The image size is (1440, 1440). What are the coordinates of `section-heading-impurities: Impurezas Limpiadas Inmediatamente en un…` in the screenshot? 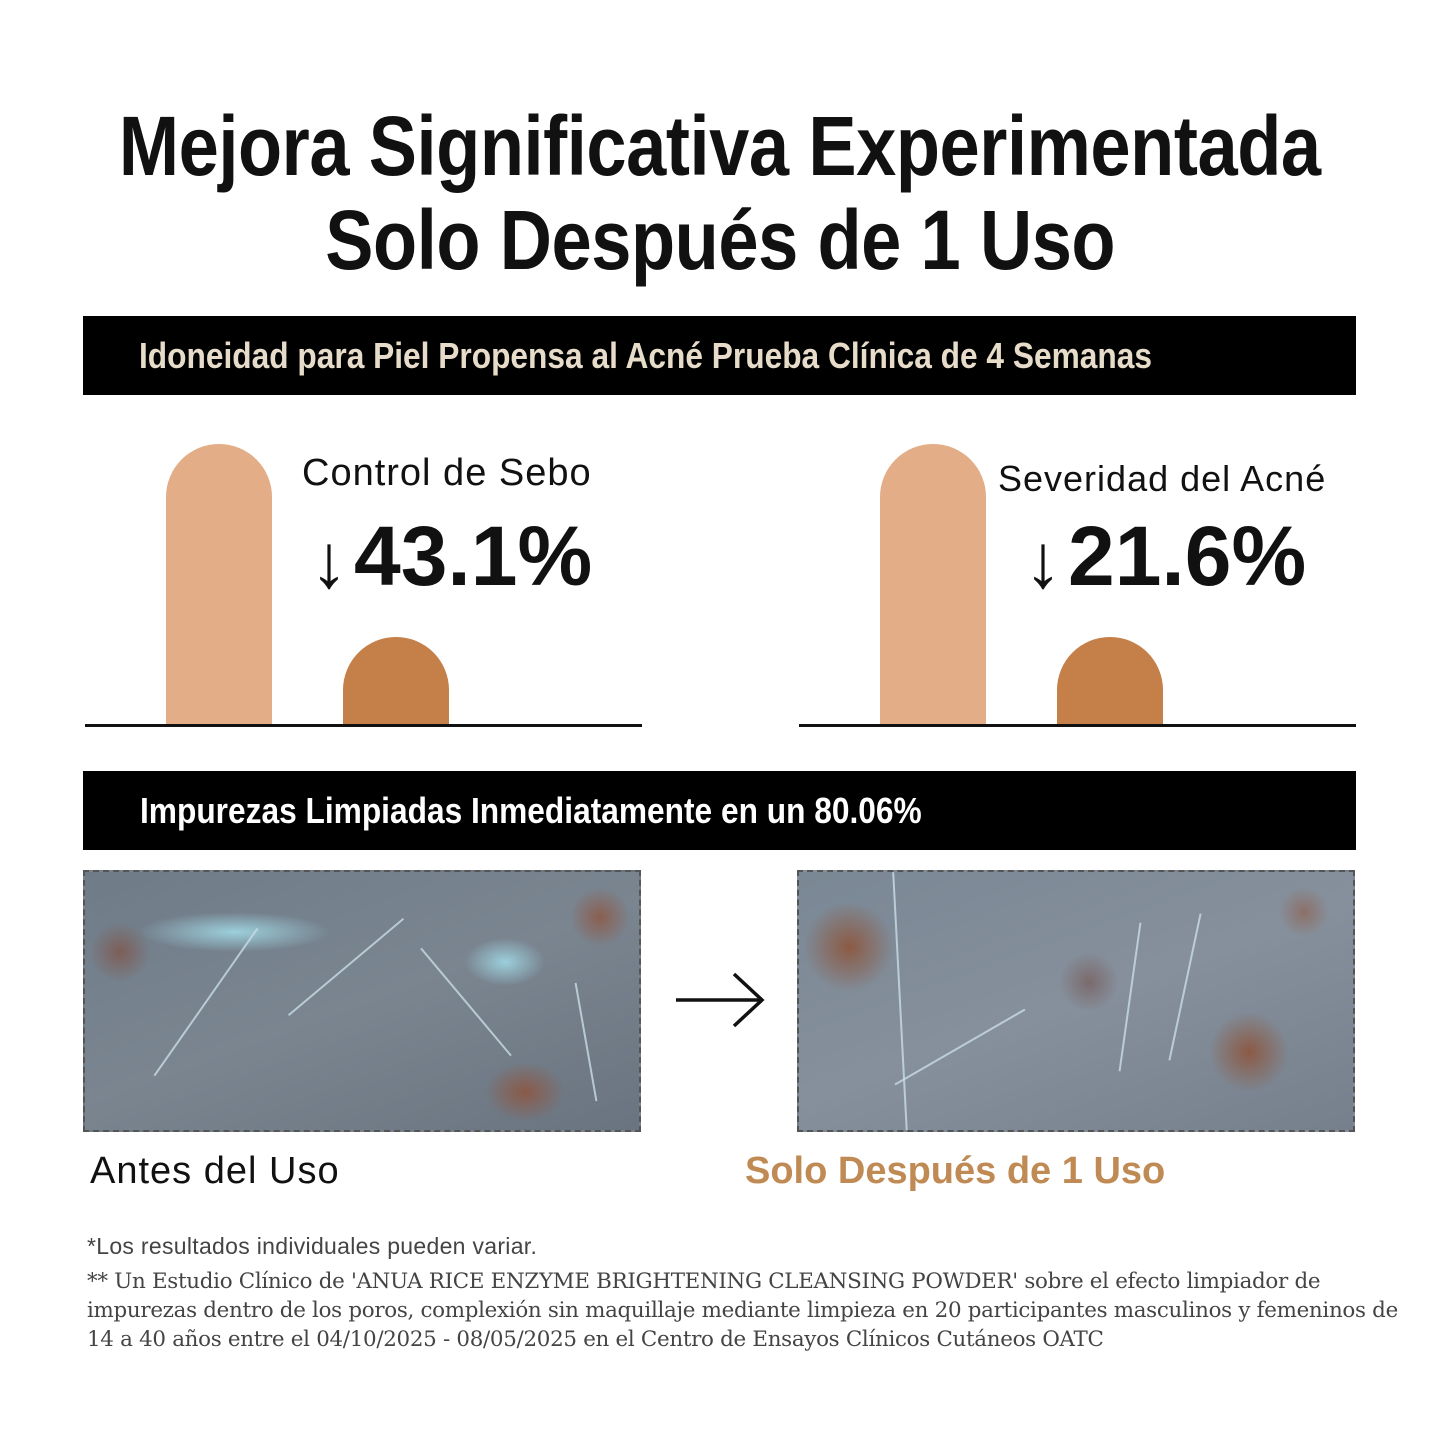 It's located at (719, 810).